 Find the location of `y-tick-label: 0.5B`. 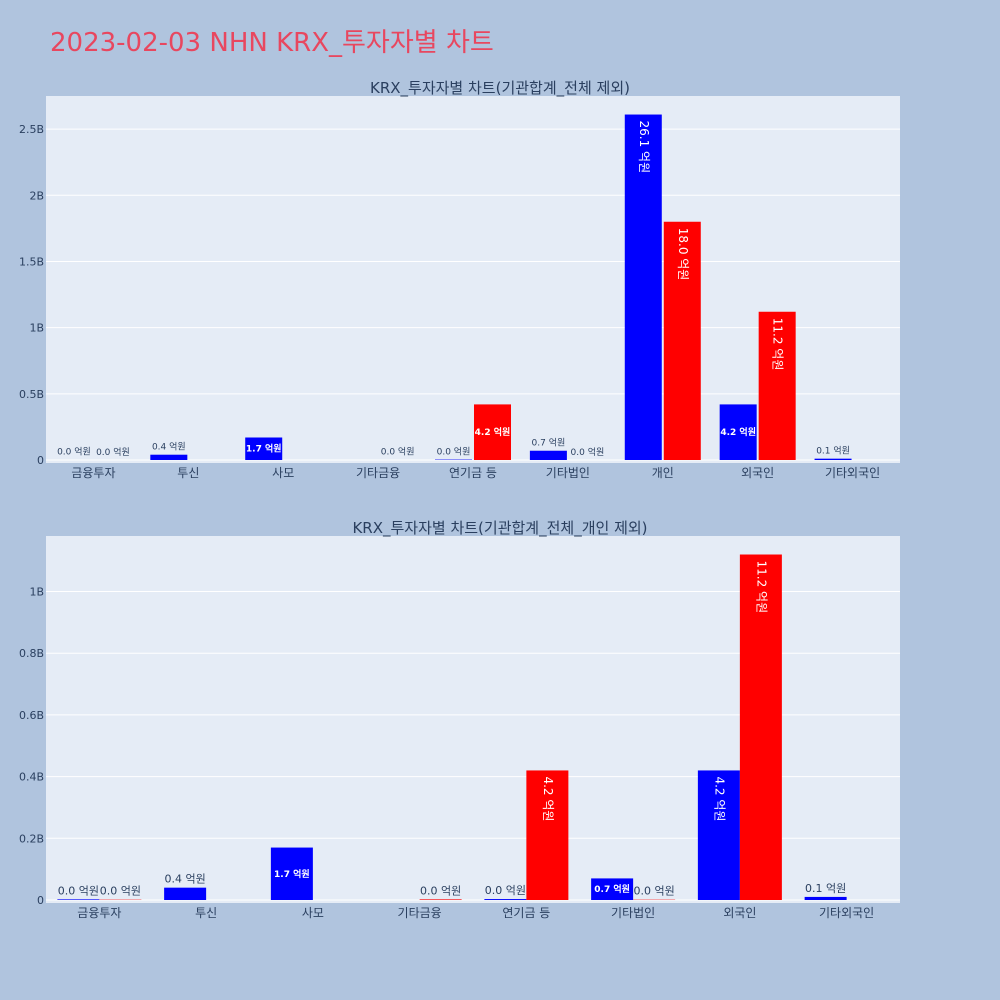

y-tick-label: 0.5B is located at coordinates (31, 394).